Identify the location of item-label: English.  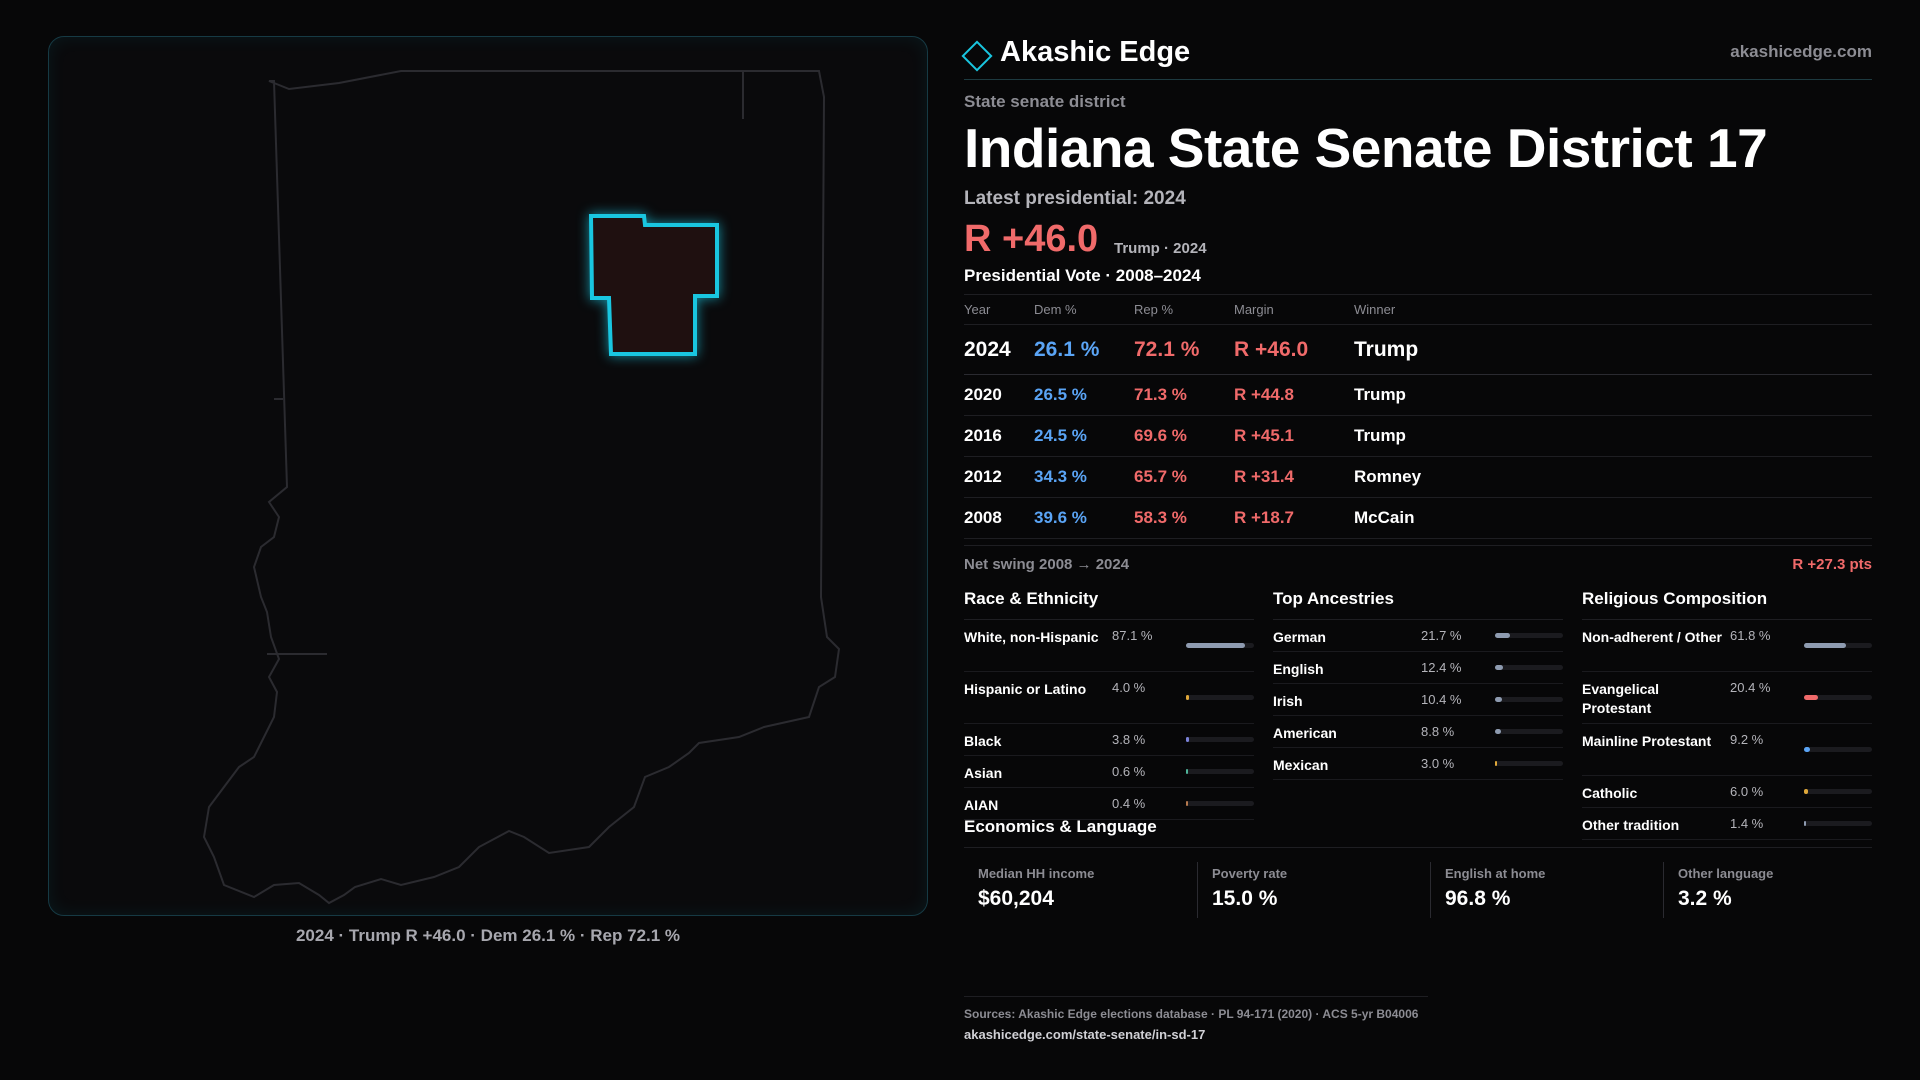
(1298, 669).